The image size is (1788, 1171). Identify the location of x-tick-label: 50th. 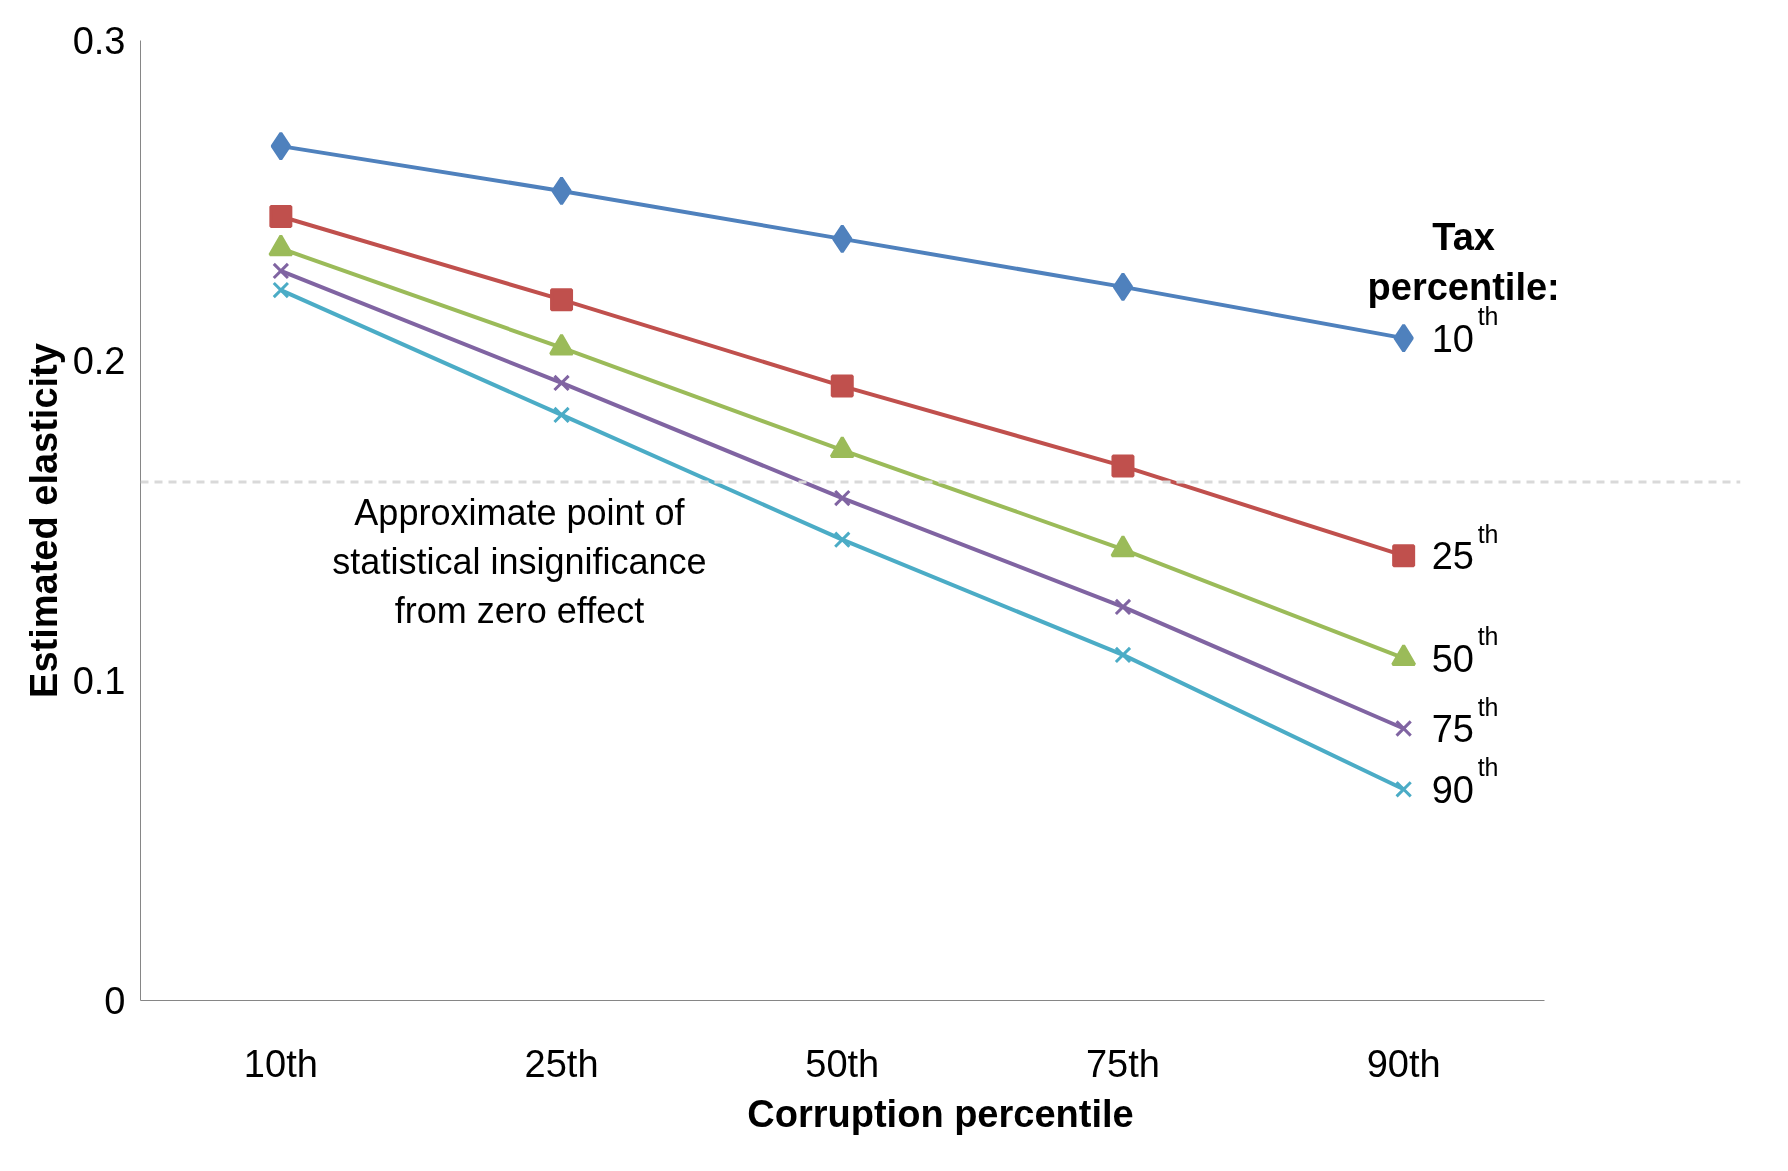
(842, 1063).